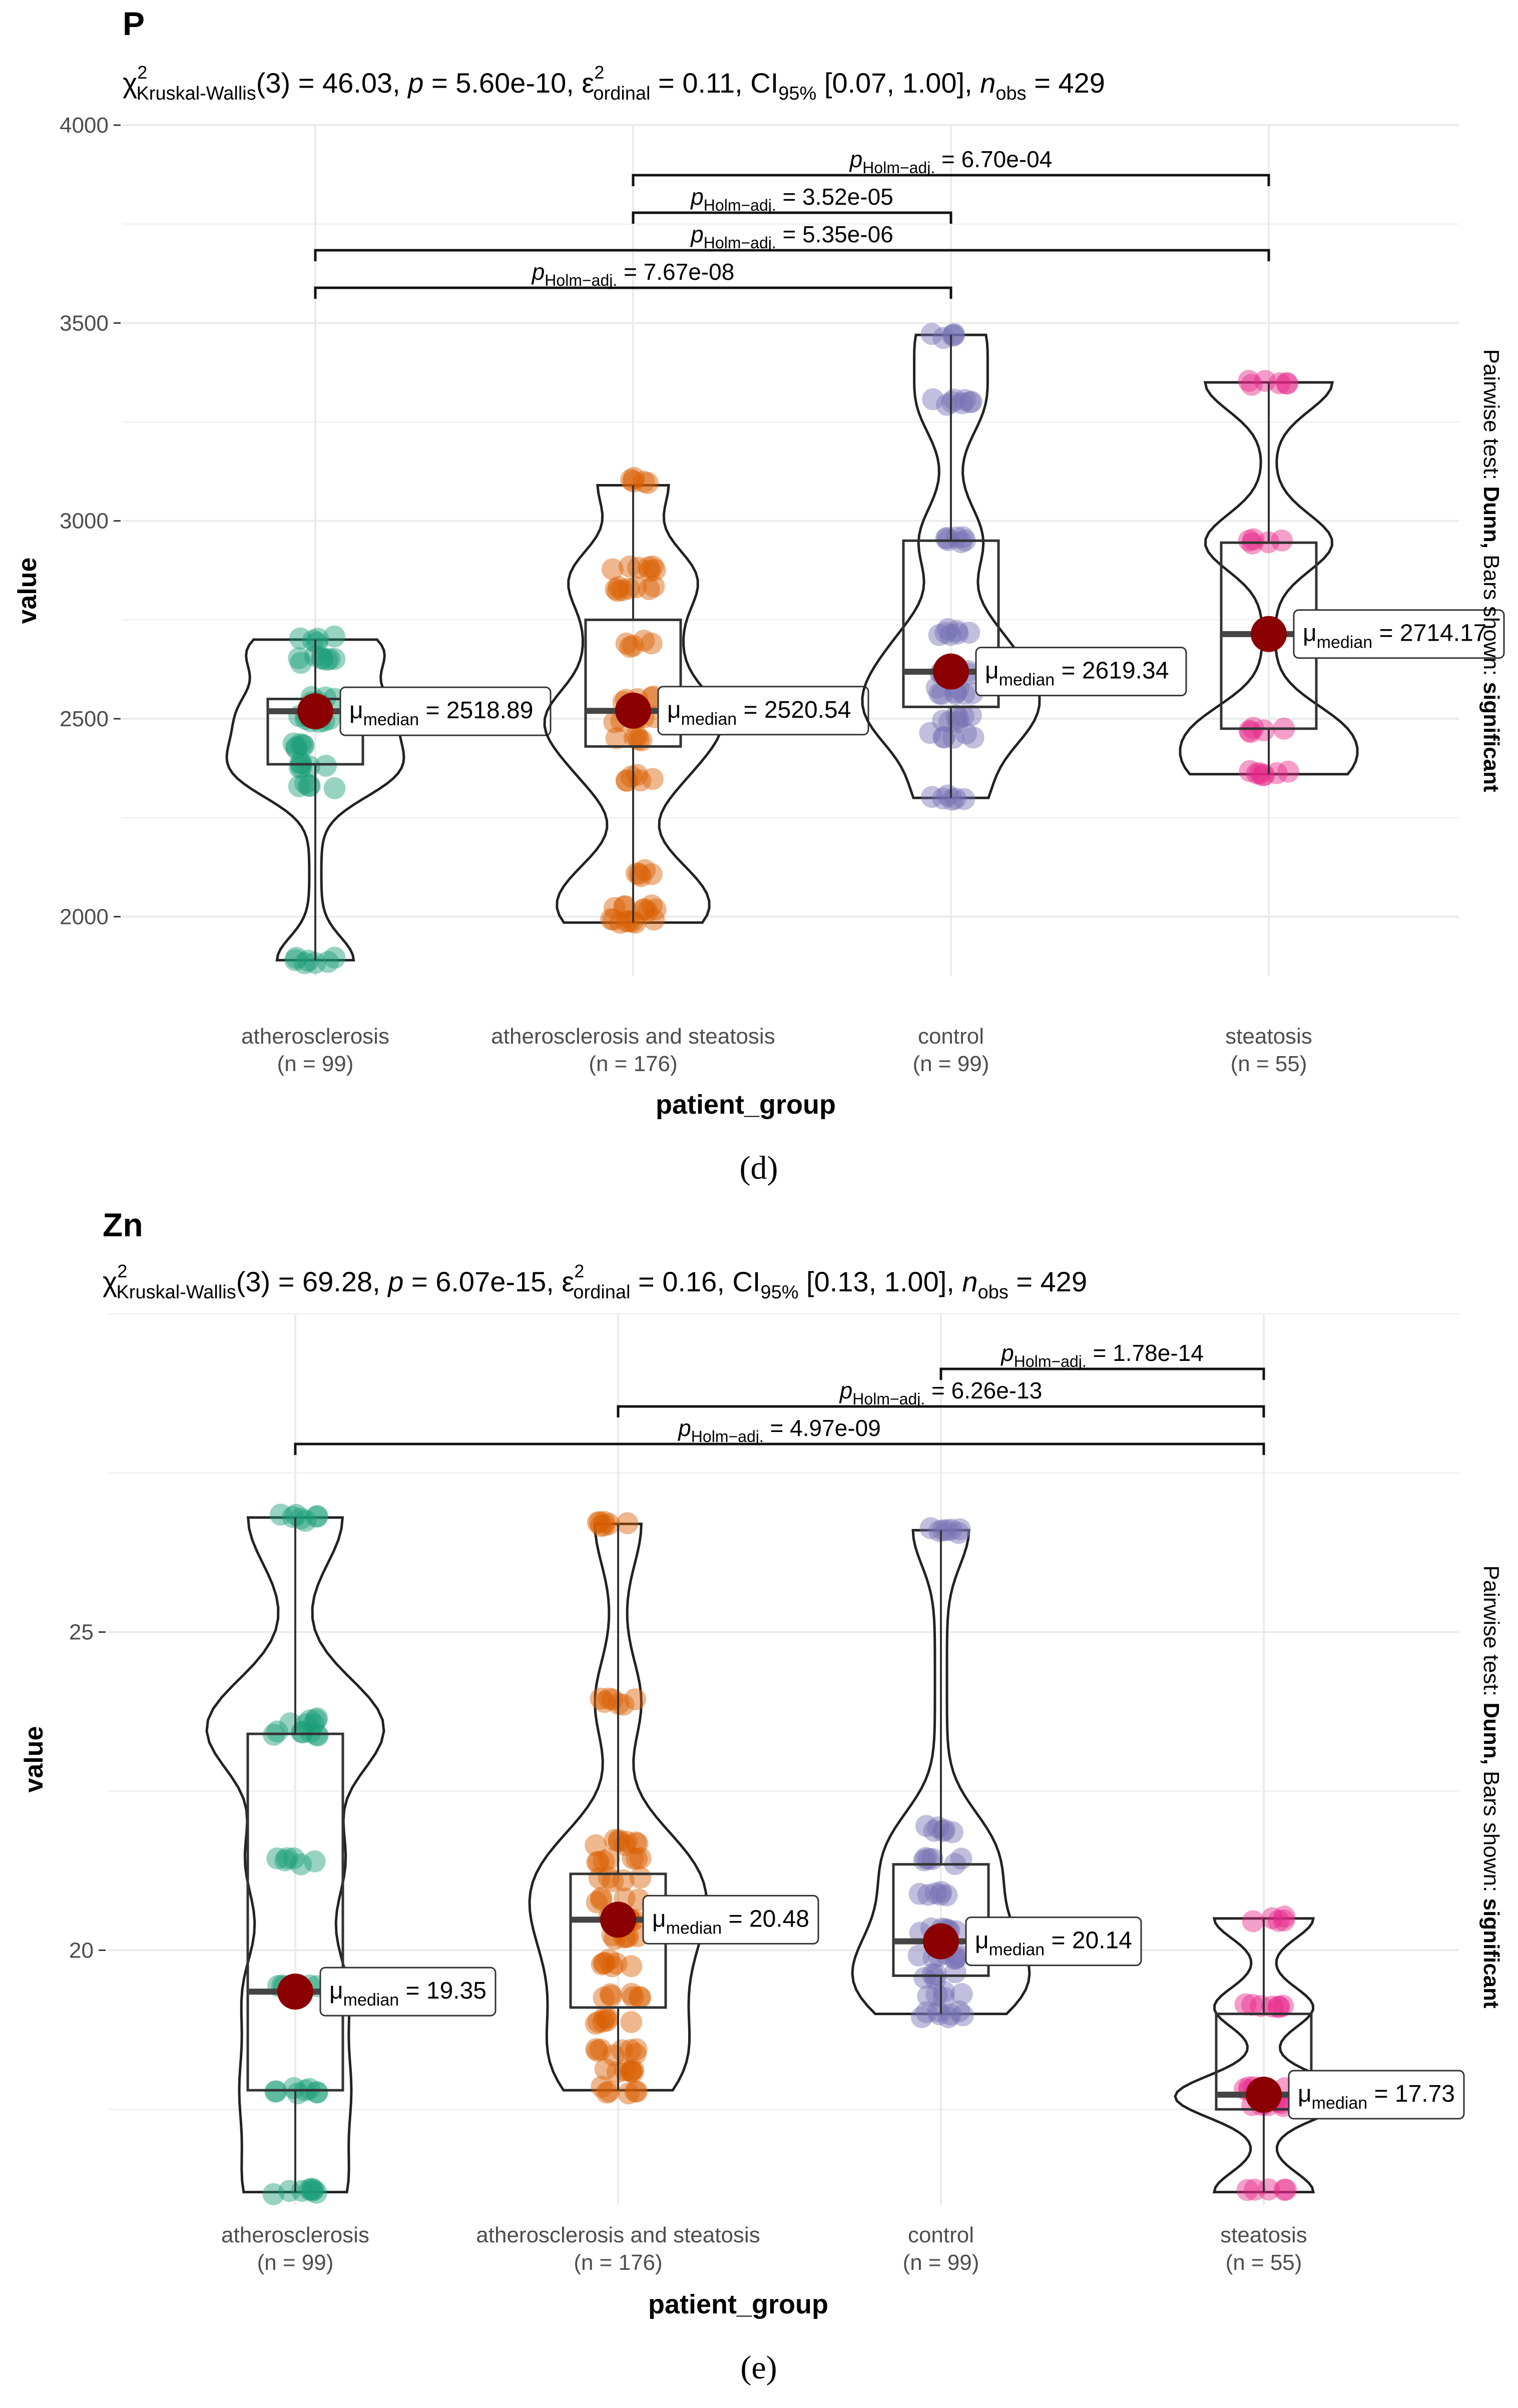 The height and width of the screenshot is (2408, 1518). What do you see at coordinates (315, 1037) in the screenshot?
I see `x-tick-label: atherosclerosis` at bounding box center [315, 1037].